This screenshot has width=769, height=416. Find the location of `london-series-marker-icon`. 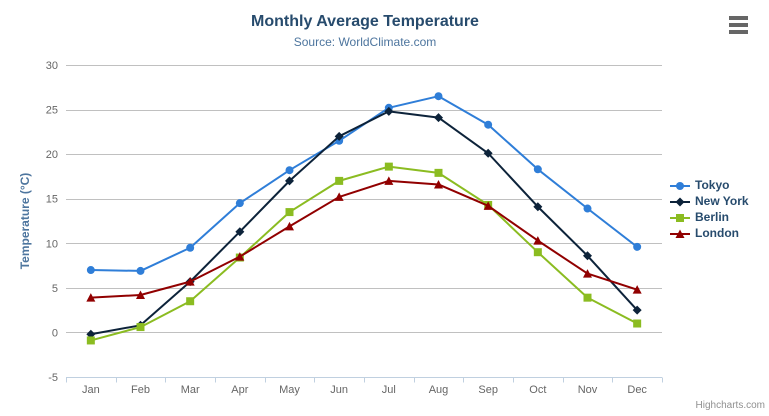

london-series-marker-icon is located at coordinates (680, 233).